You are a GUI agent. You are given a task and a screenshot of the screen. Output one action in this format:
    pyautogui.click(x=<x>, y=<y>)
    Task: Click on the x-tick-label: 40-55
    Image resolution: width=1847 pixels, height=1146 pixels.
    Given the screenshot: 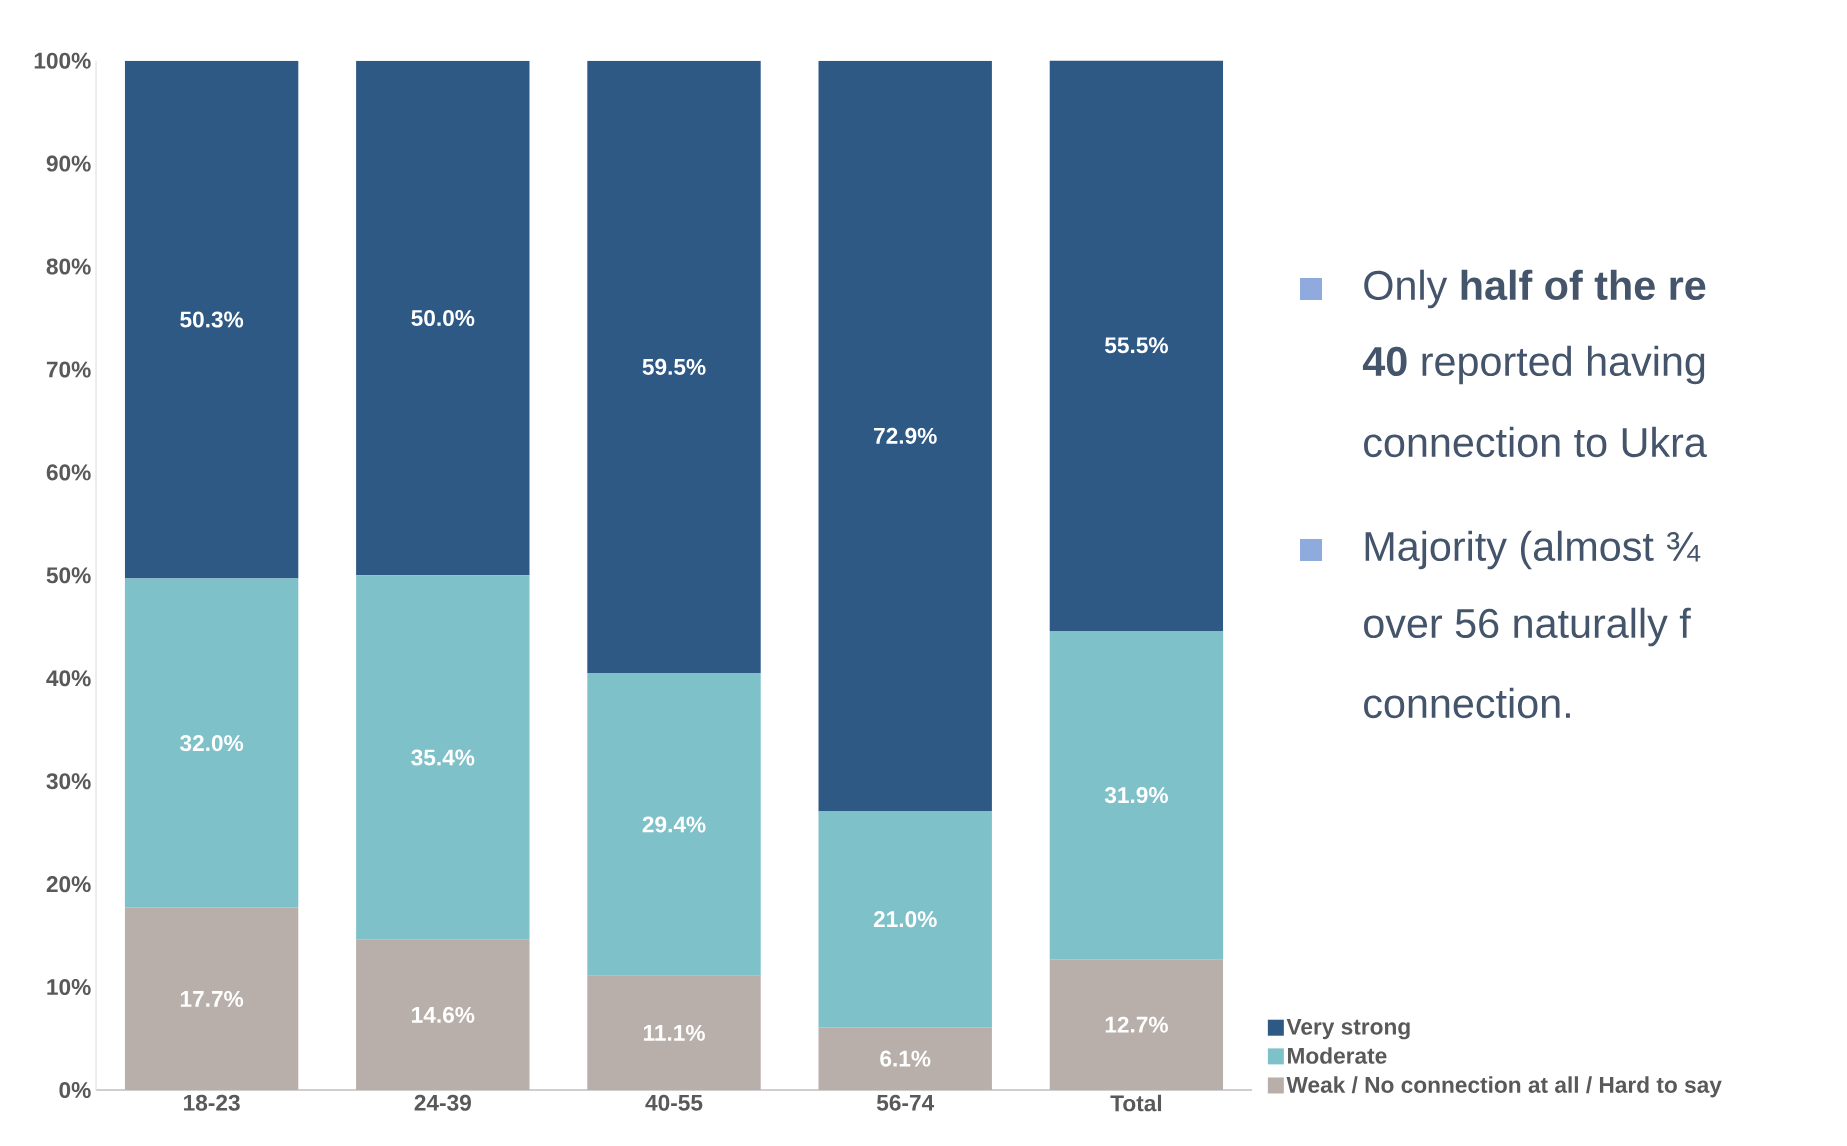 What is the action you would take?
    pyautogui.click(x=674, y=1102)
    